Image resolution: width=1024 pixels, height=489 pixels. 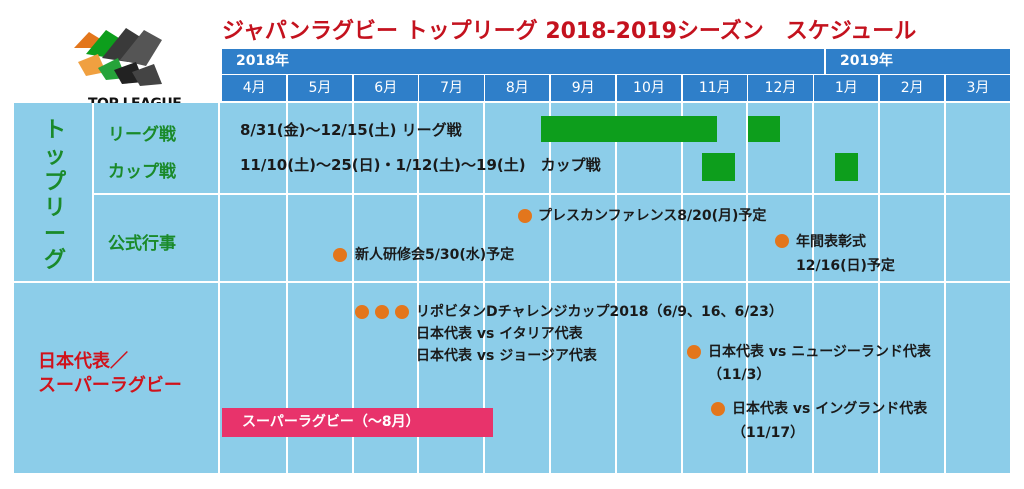 What do you see at coordinates (912, 88) in the screenshot?
I see `month-header: 2月` at bounding box center [912, 88].